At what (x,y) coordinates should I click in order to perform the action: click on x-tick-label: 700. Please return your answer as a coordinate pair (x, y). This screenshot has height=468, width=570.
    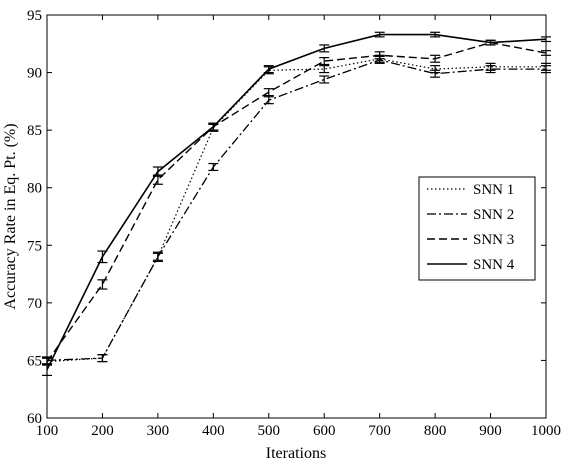
    Looking at the image, I should click on (379, 431).